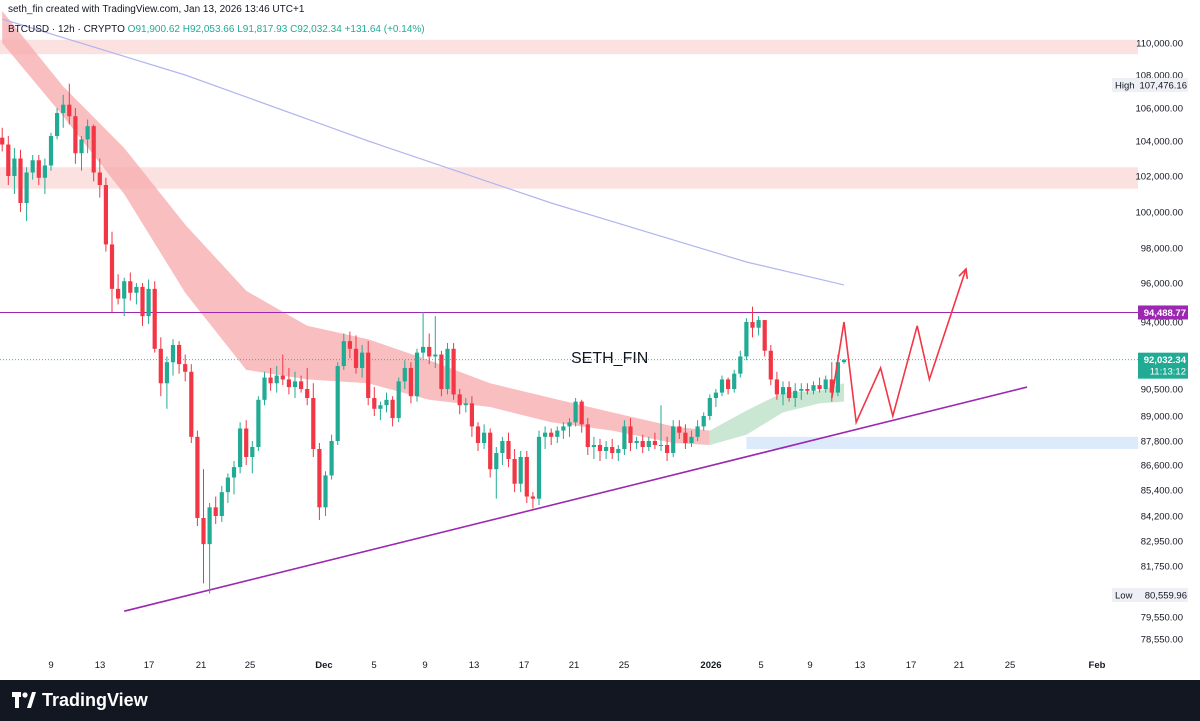 This screenshot has width=1200, height=721. I want to click on y-tick-label-6: 98,000.00, so click(1162, 249).